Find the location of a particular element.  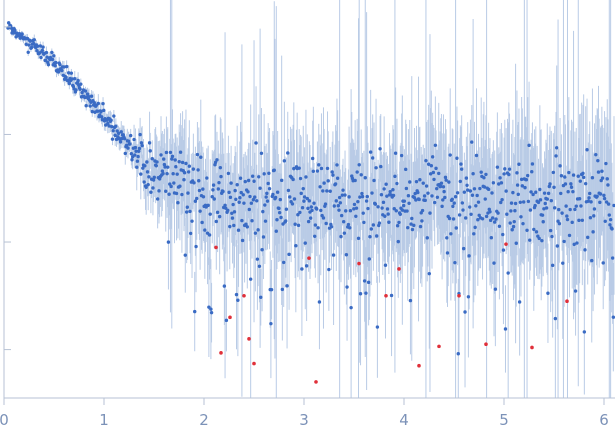

x-ticks: 0 1 2 3 4 5 6 is located at coordinates (304, 413).